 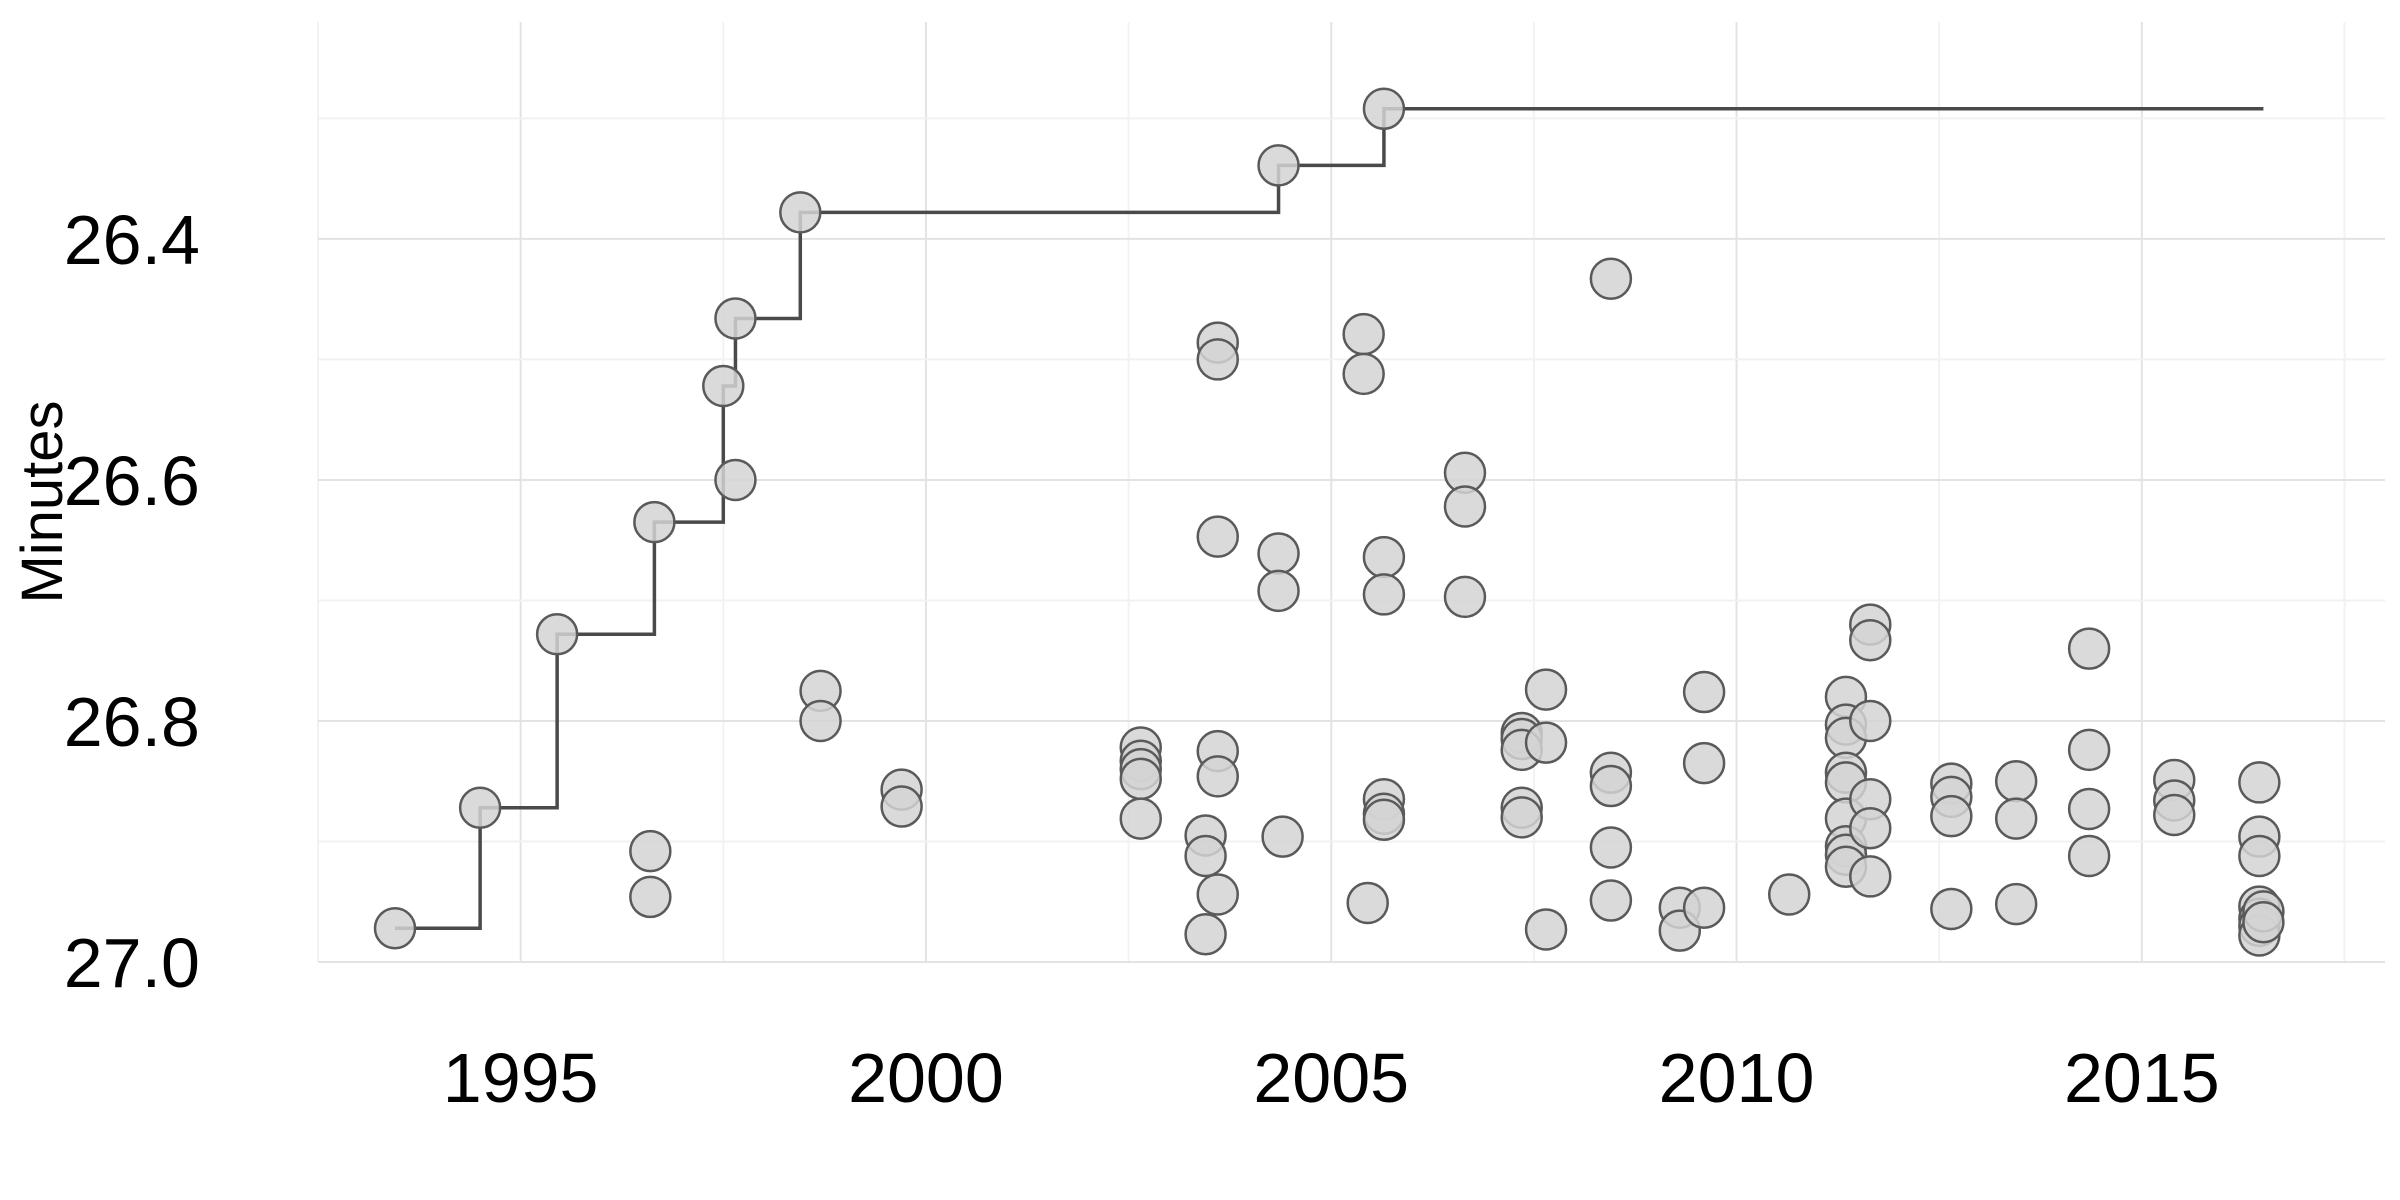 I want to click on x-tick-label: 2015, so click(x=2142, y=1078).